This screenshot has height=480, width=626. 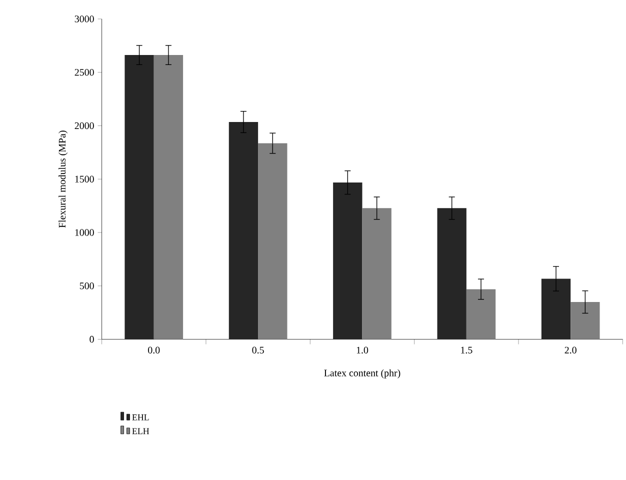 What do you see at coordinates (154, 350) in the screenshot?
I see `x-tick-label: 0.0` at bounding box center [154, 350].